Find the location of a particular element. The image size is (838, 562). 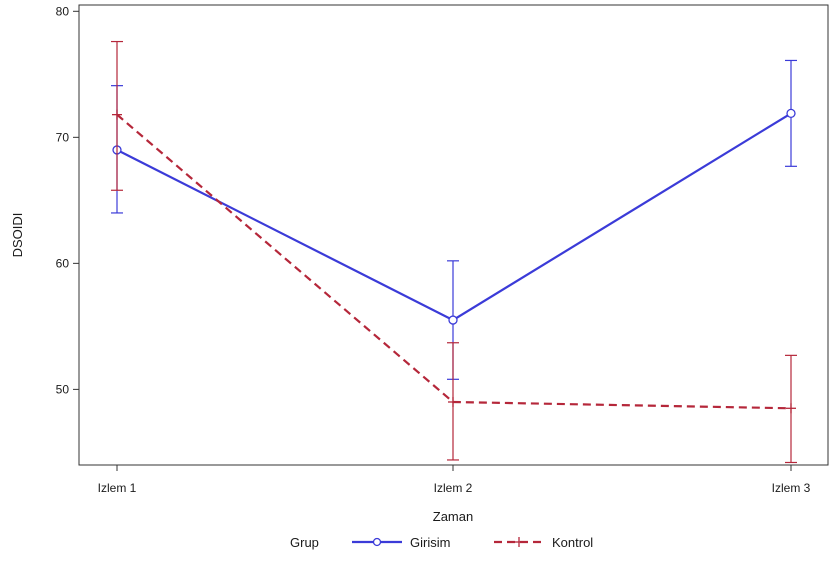

y-tick-label: 70 is located at coordinates (63, 137).